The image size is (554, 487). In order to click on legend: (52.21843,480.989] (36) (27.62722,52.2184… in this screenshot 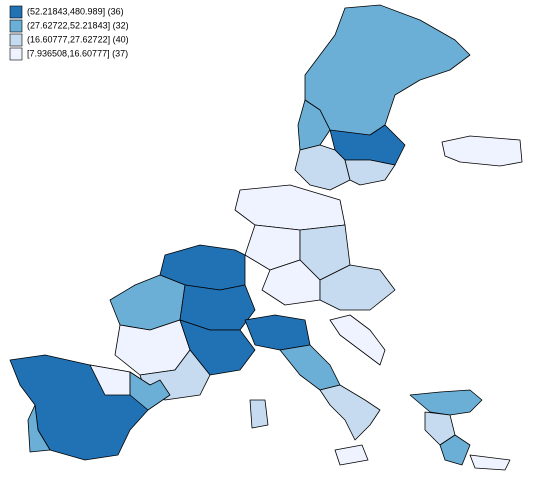, I will do `click(69, 33)`.